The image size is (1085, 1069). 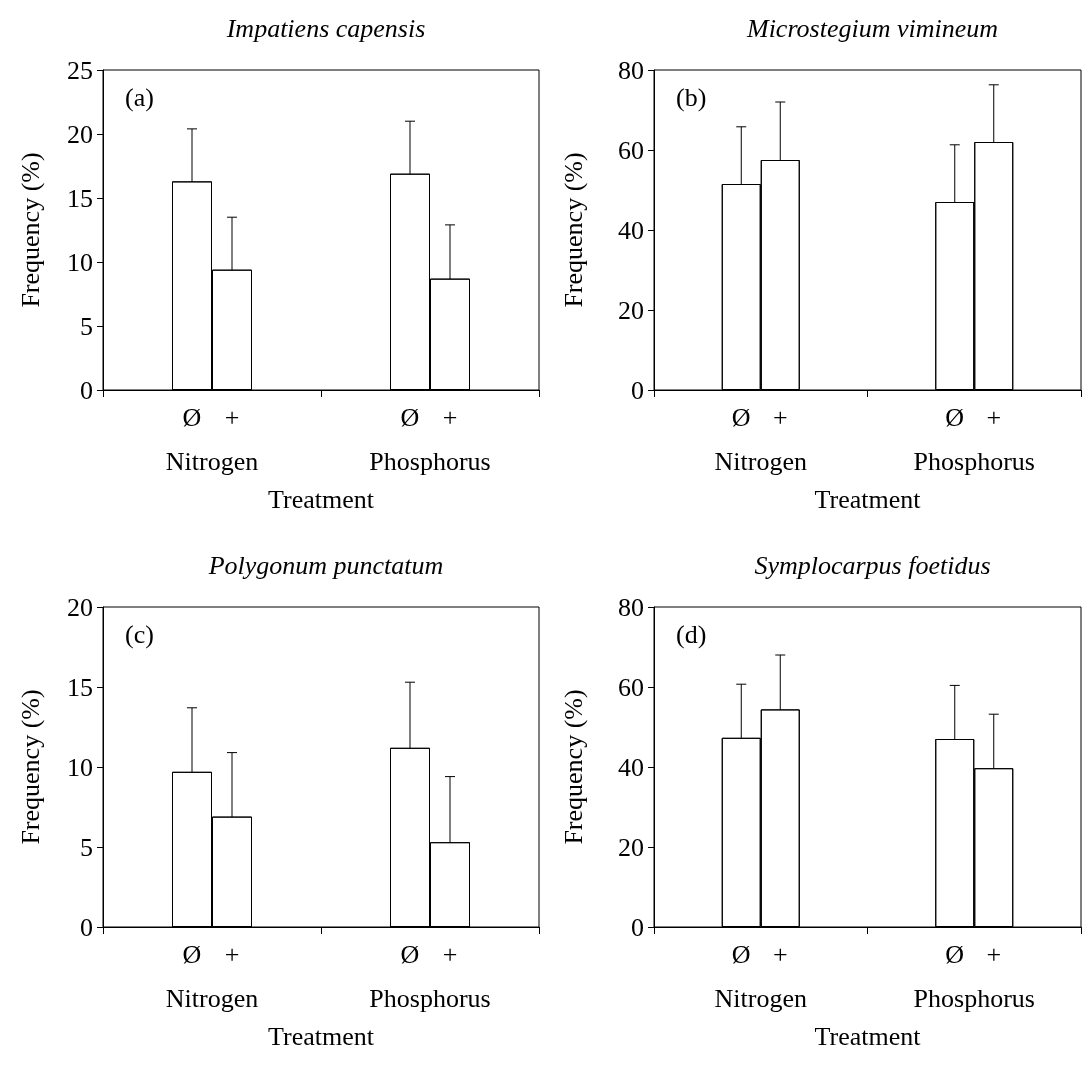 What do you see at coordinates (691, 634) in the screenshot?
I see `annotation: (d)` at bounding box center [691, 634].